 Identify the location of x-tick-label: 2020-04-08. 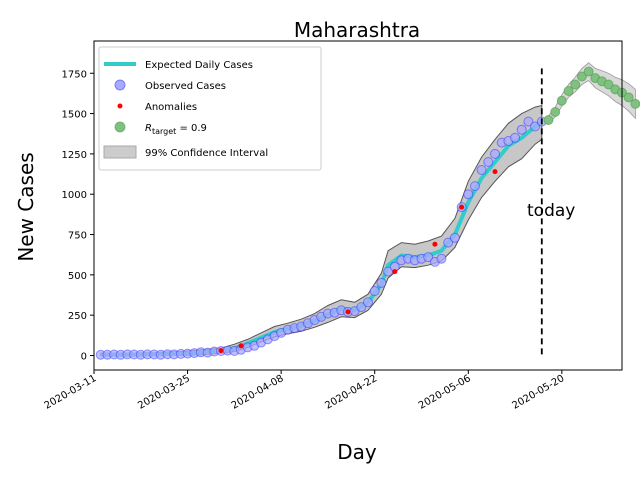
(258, 392).